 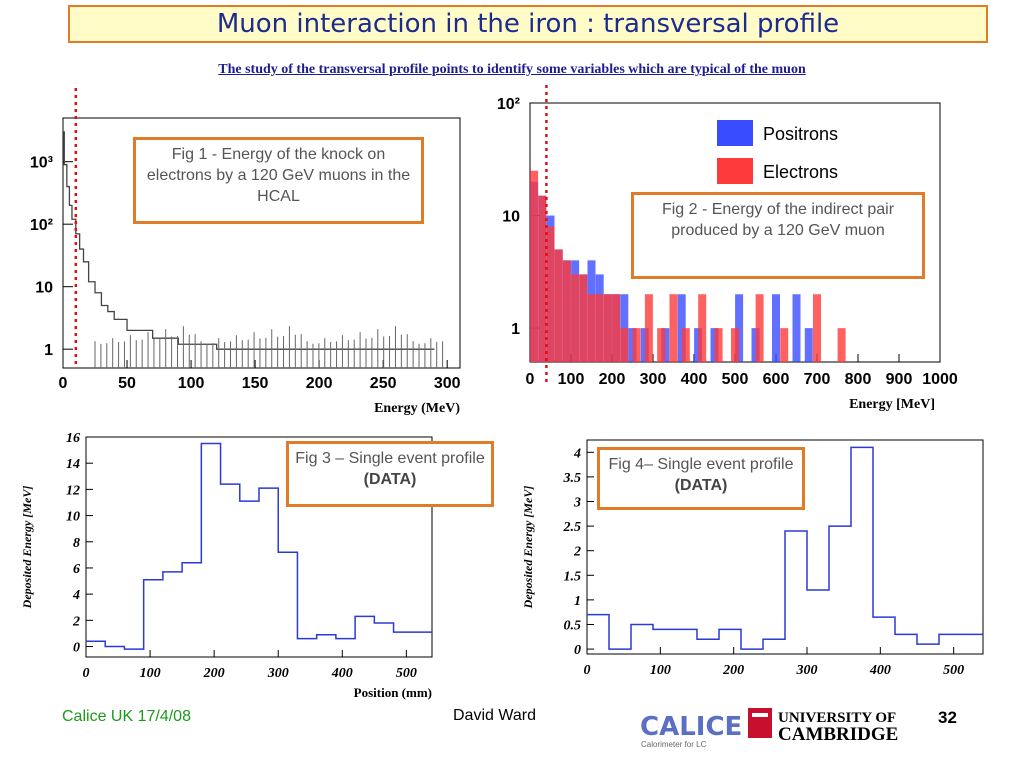 I want to click on fig1-histogram-line, so click(x=249, y=240).